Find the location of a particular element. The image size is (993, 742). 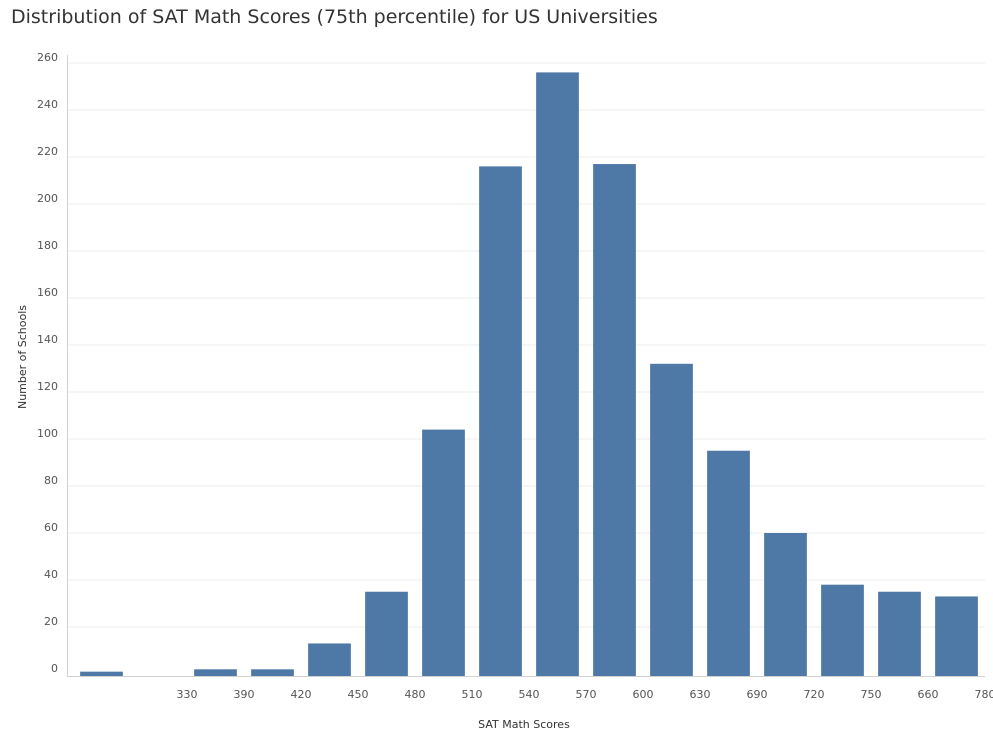

x-tick-label: 600 is located at coordinates (643, 694).